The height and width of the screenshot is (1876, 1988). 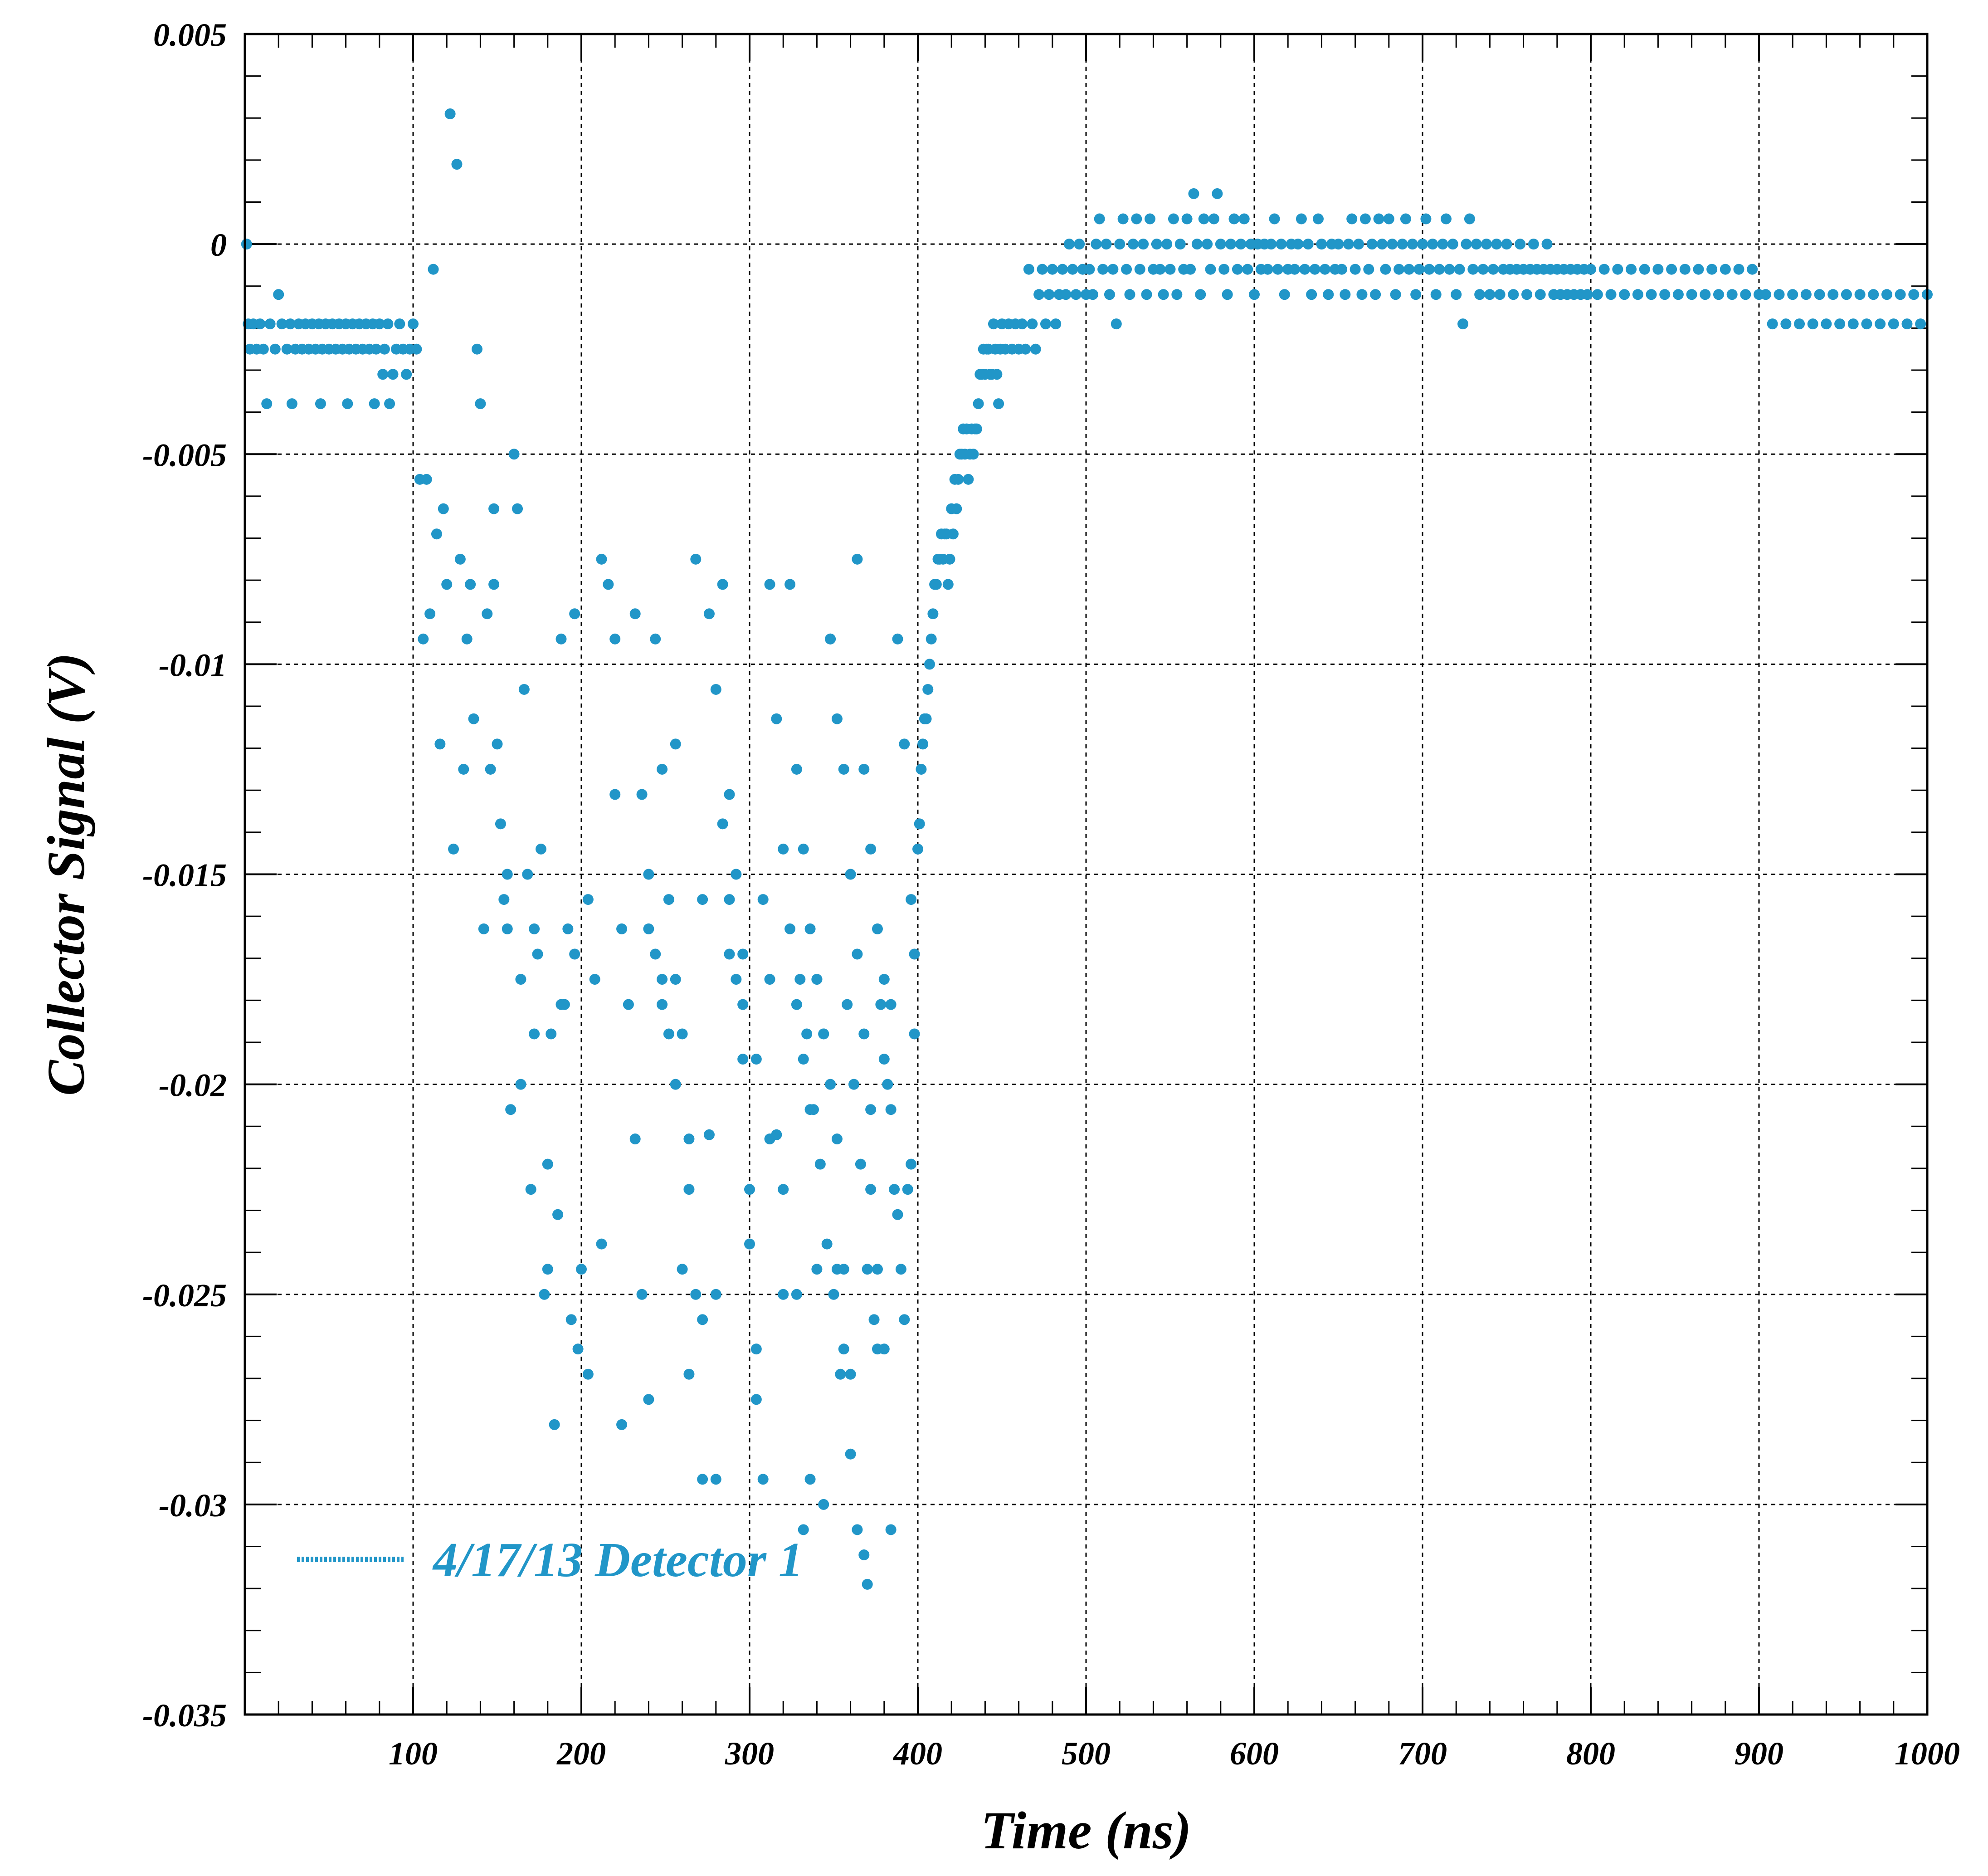 What do you see at coordinates (581, 1753) in the screenshot?
I see `x-tick-label: 200` at bounding box center [581, 1753].